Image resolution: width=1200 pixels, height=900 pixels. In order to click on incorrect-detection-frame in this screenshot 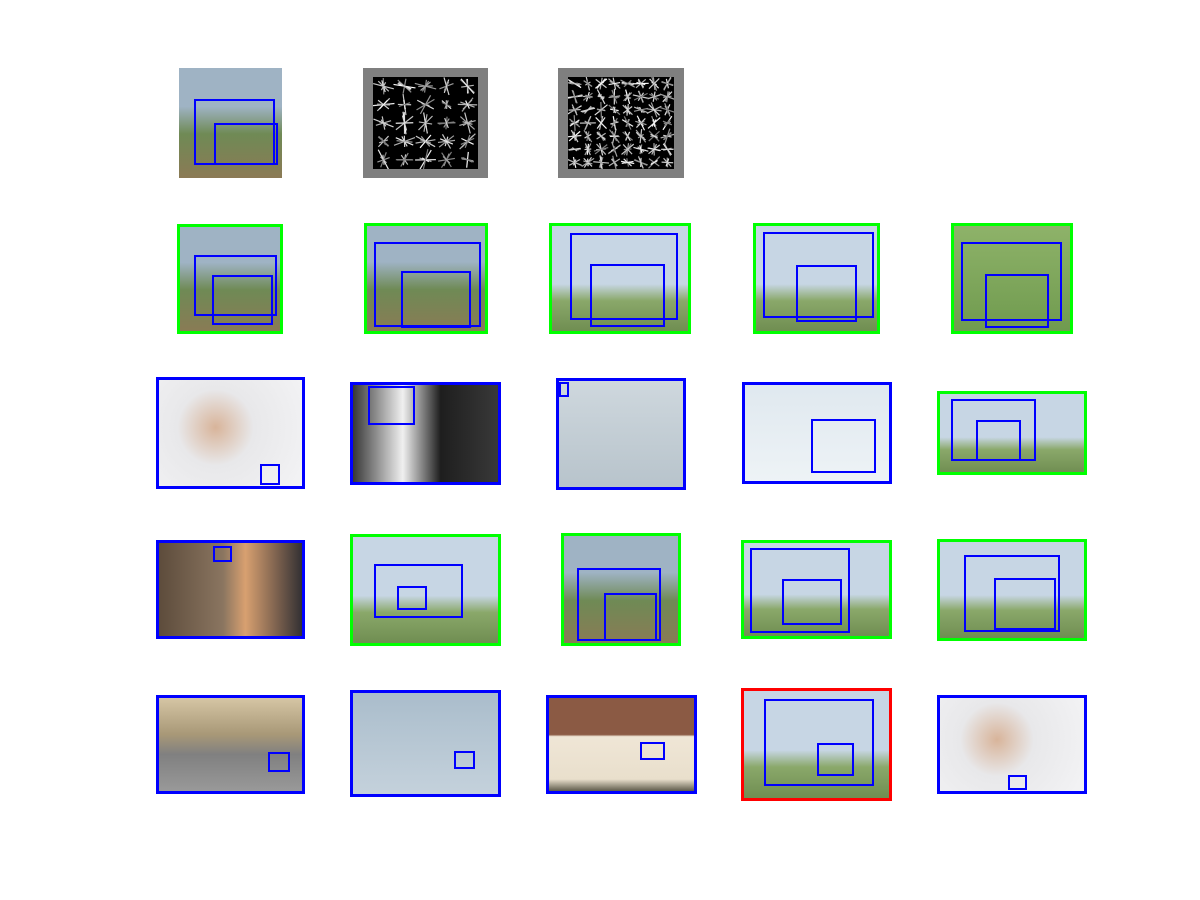, I will do `click(816, 744)`.